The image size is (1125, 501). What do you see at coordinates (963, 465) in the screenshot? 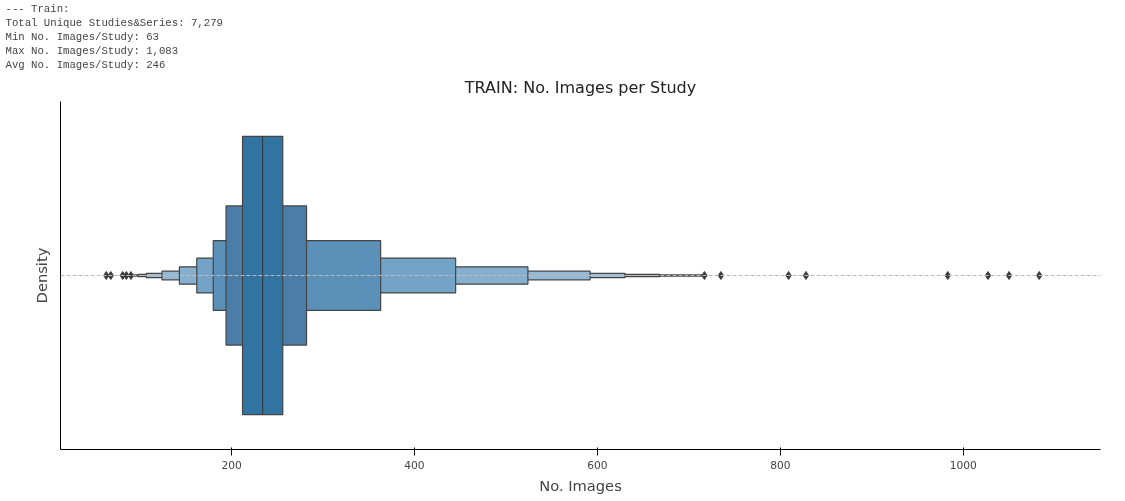
I see `x-tick-label: 1000` at bounding box center [963, 465].